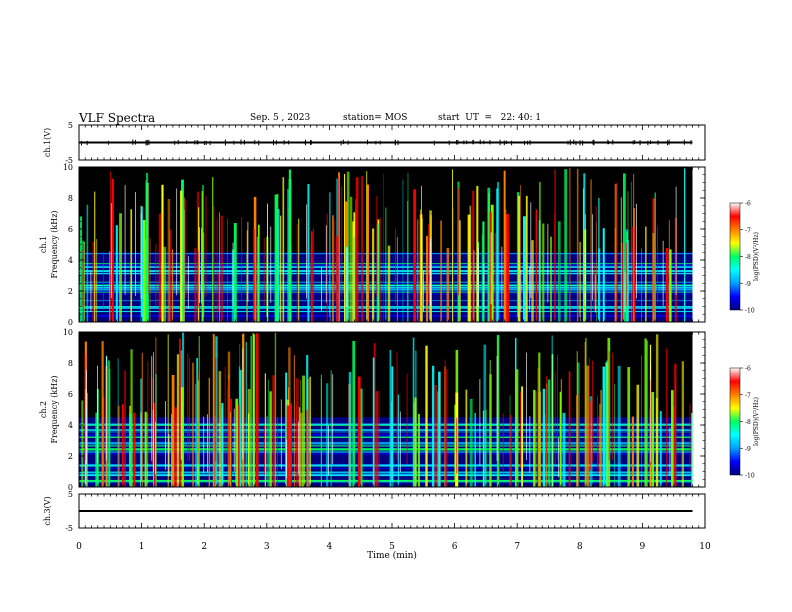 Image resolution: width=792 pixels, height=612 pixels. Describe the element at coordinates (756, 421) in the screenshot. I see `colorbar-label-2: log(PSD)(V²/Hz)` at that location.